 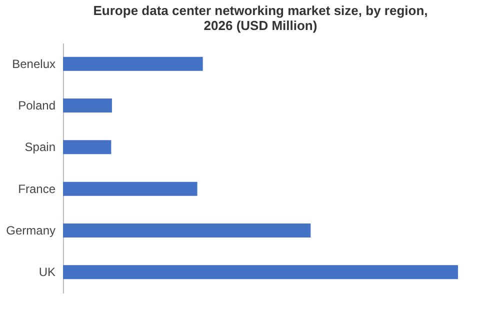 What do you see at coordinates (40, 147) in the screenshot?
I see `y-tick-label: Spain` at bounding box center [40, 147].